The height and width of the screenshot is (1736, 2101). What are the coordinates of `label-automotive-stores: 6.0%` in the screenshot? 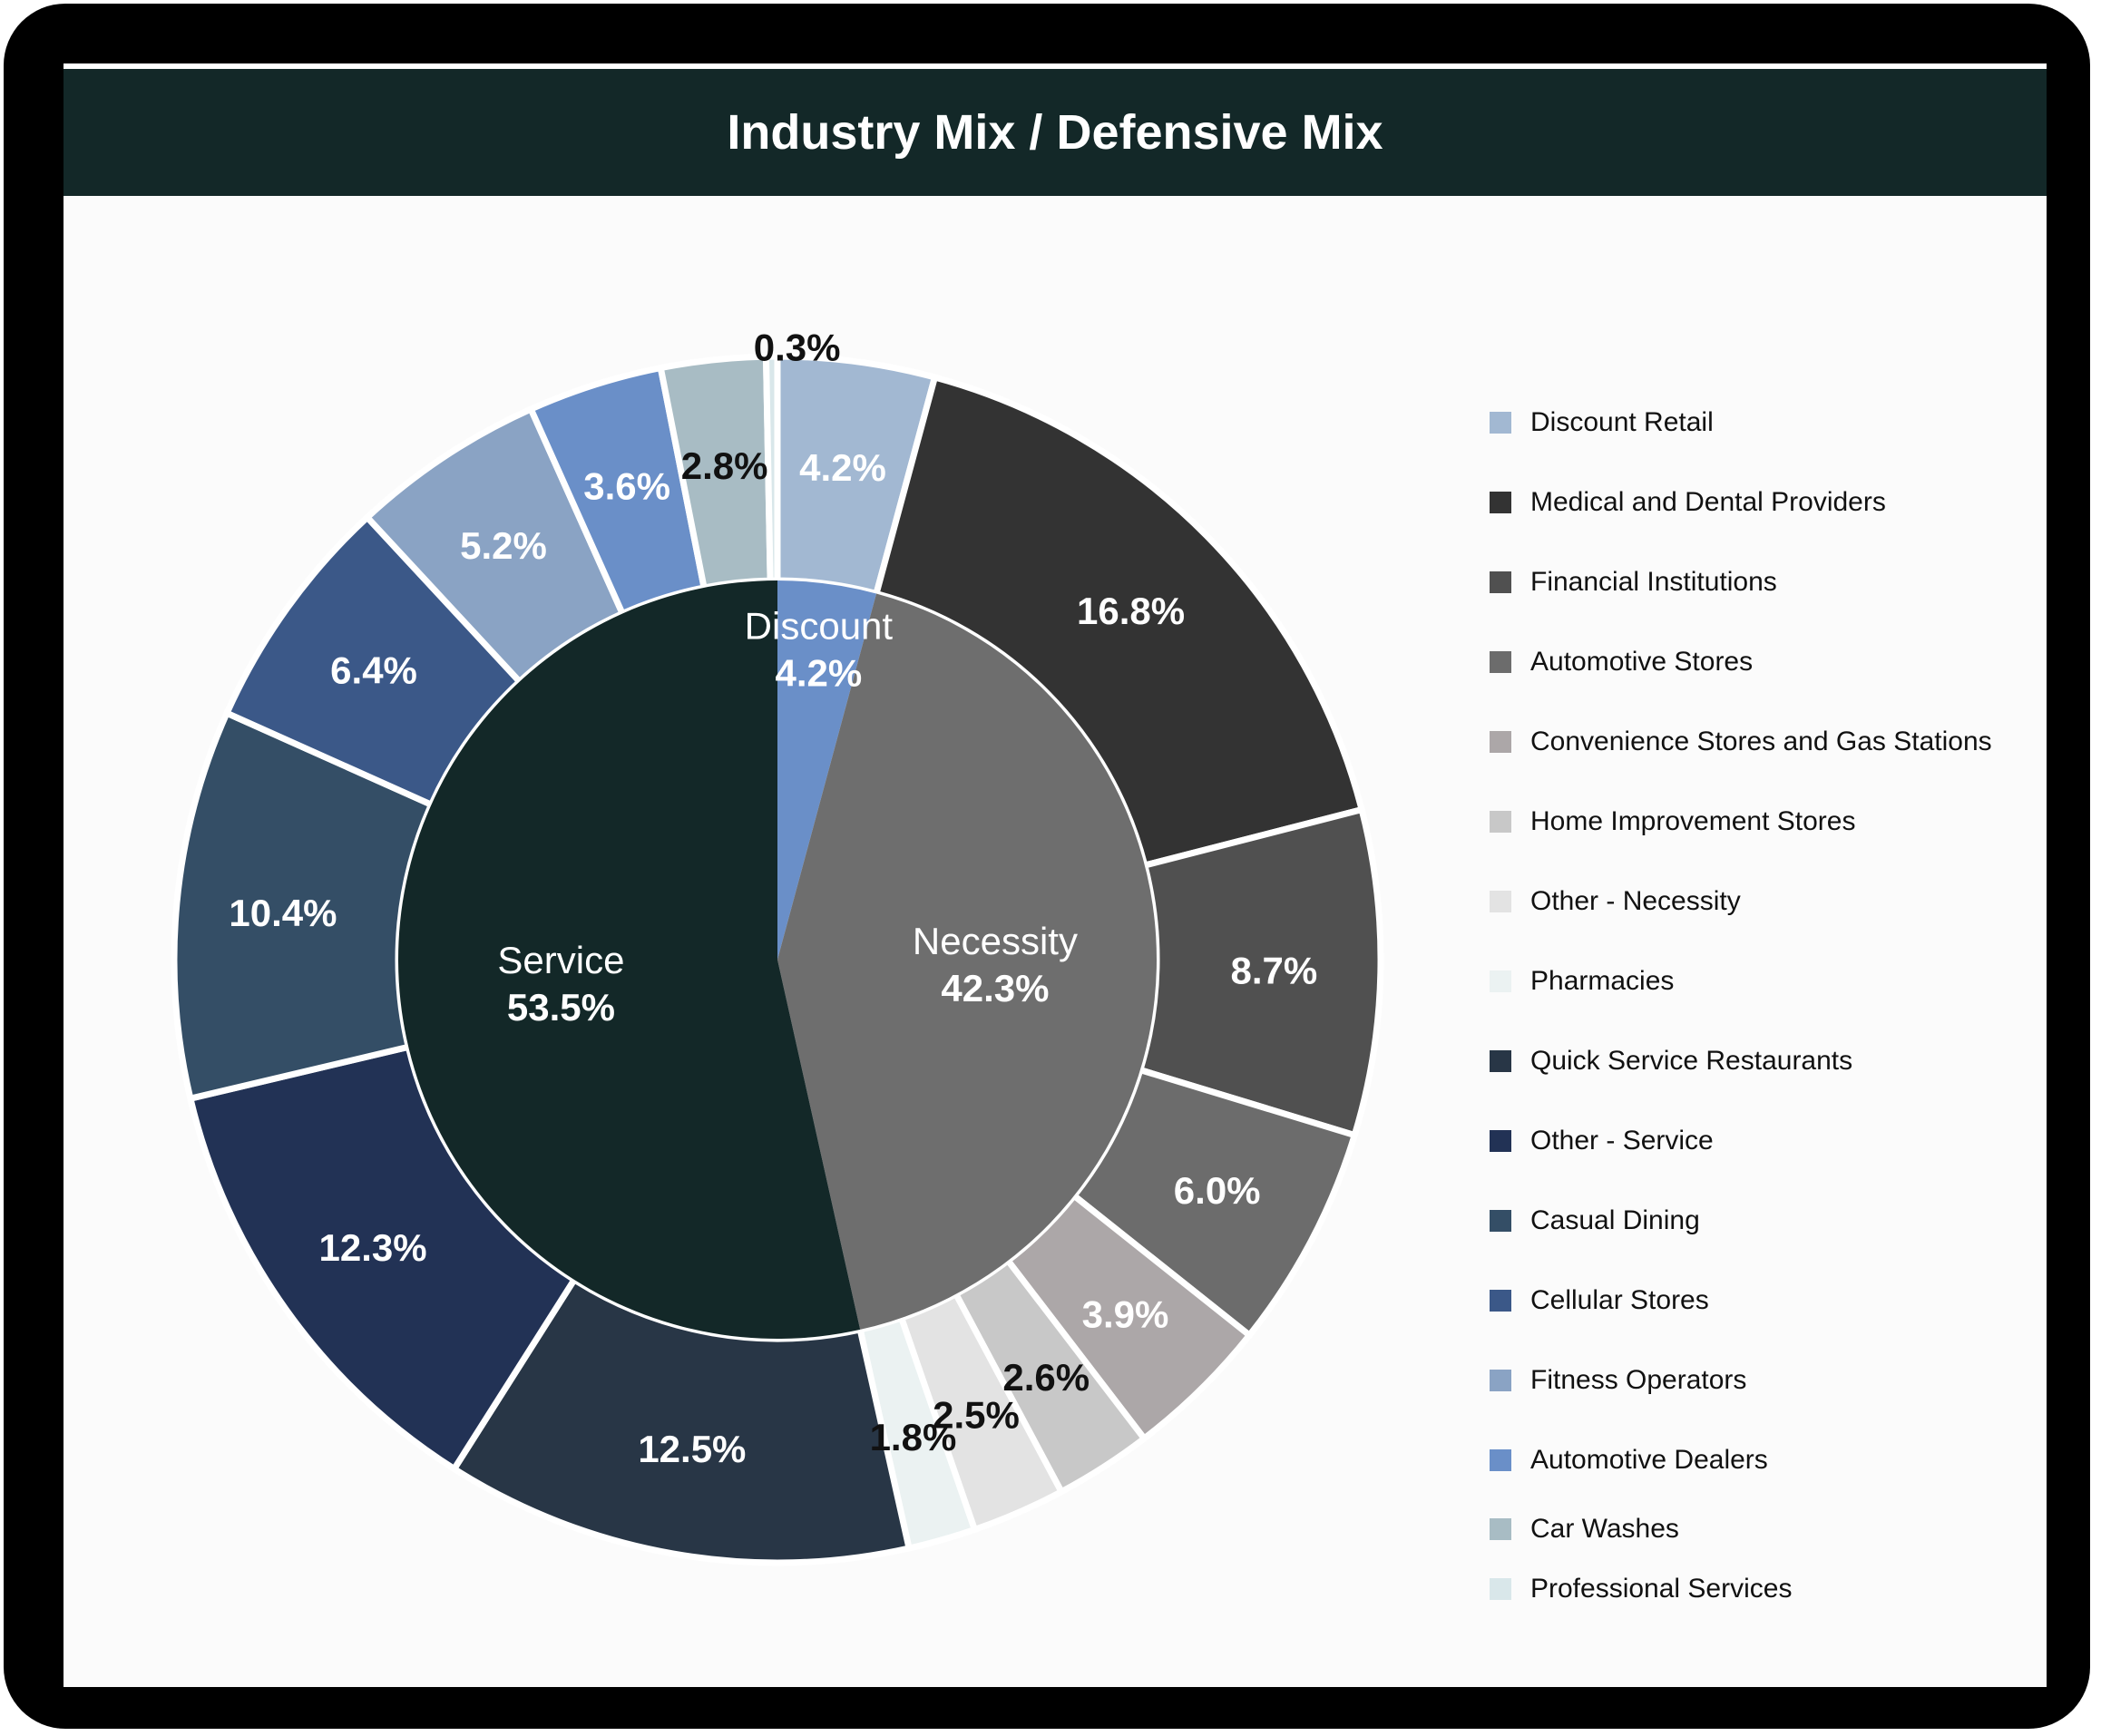 It's located at (1217, 1190).